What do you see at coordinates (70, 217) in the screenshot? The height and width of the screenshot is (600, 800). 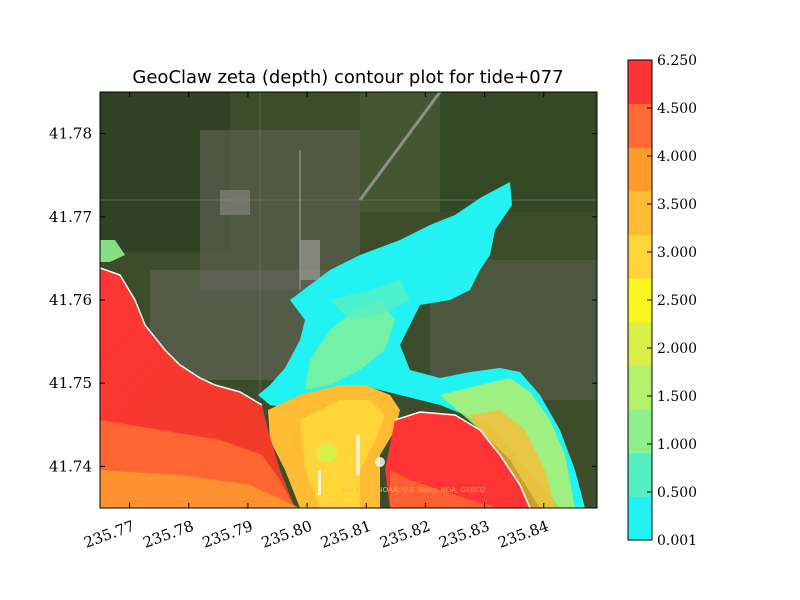 I see `y-tick-label: 41.77` at bounding box center [70, 217].